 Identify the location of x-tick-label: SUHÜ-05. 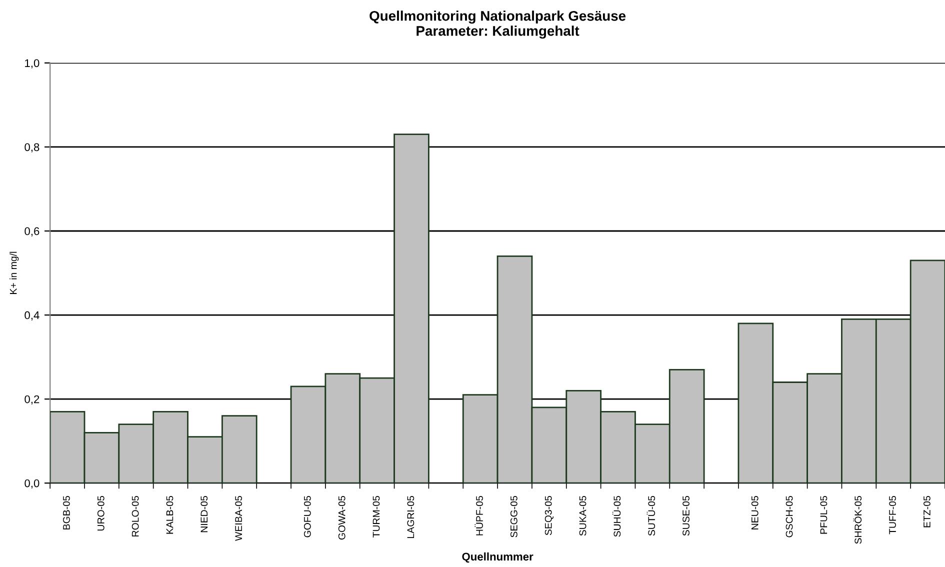
(616, 516).